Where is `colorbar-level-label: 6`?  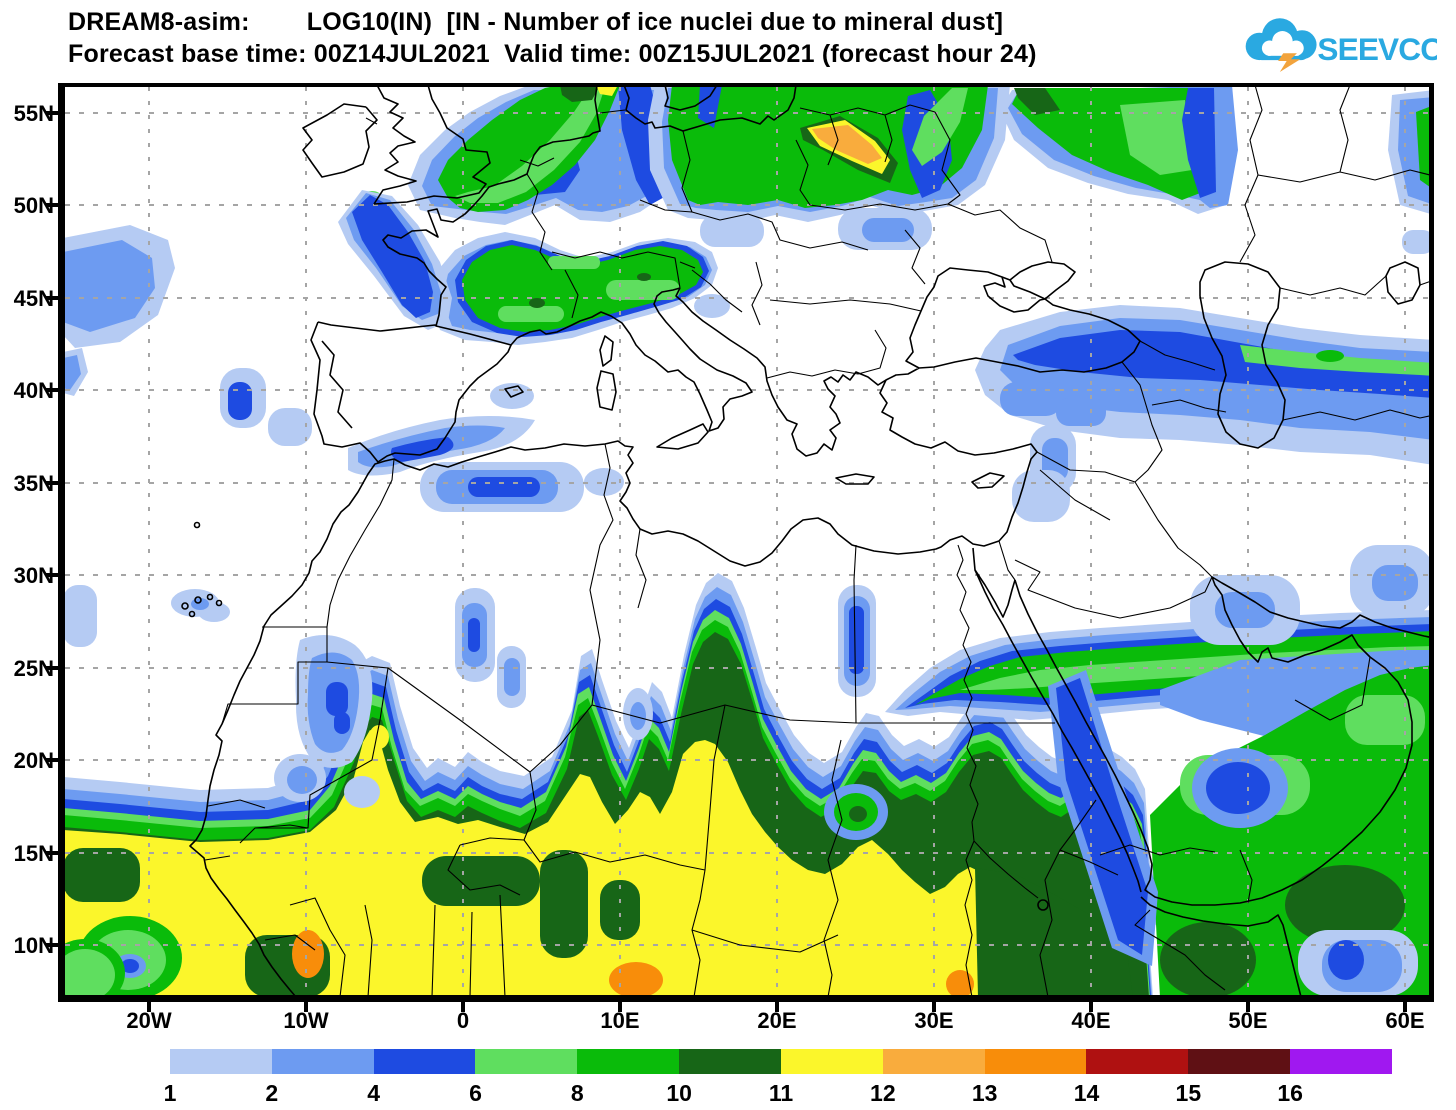 colorbar-level-label: 6 is located at coordinates (475, 1093).